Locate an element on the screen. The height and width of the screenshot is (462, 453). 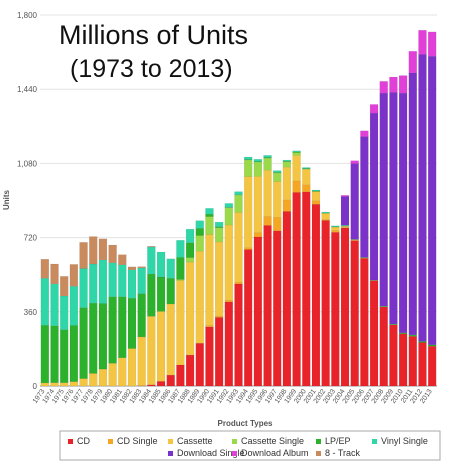
y-tick-label: 1,800 is located at coordinates (27, 15).